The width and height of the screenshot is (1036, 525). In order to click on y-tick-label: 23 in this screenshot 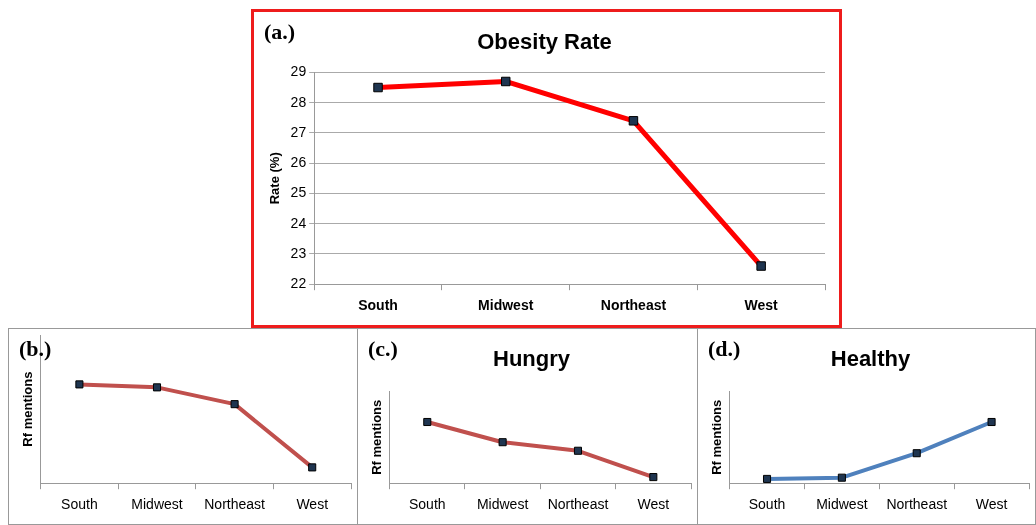, I will do `click(298, 252)`.